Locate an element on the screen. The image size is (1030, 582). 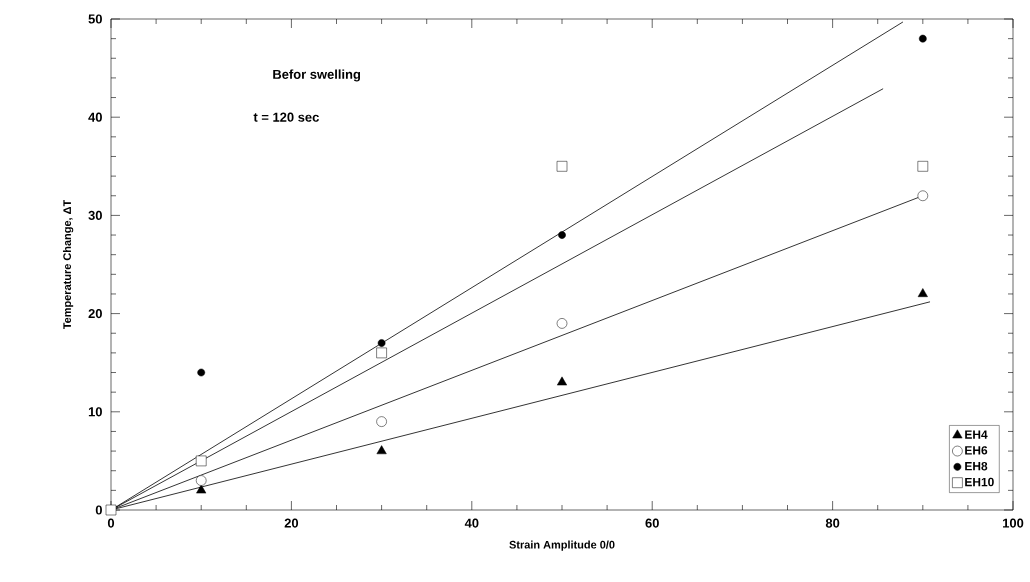
y-tick-label: 30 is located at coordinates (95, 215).